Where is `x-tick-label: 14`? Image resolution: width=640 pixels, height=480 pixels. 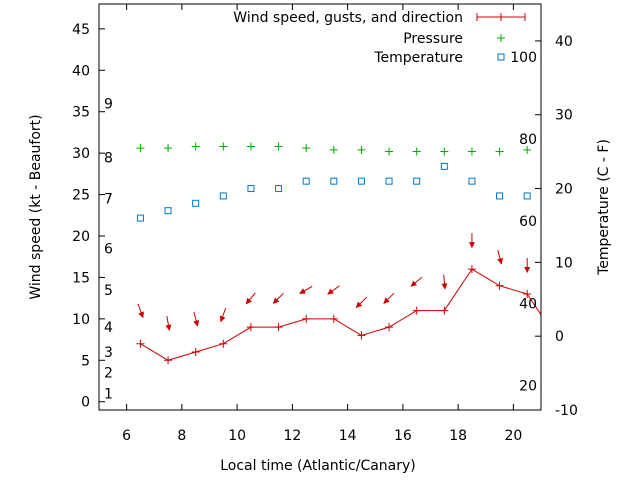 x-tick-label: 14 is located at coordinates (348, 436).